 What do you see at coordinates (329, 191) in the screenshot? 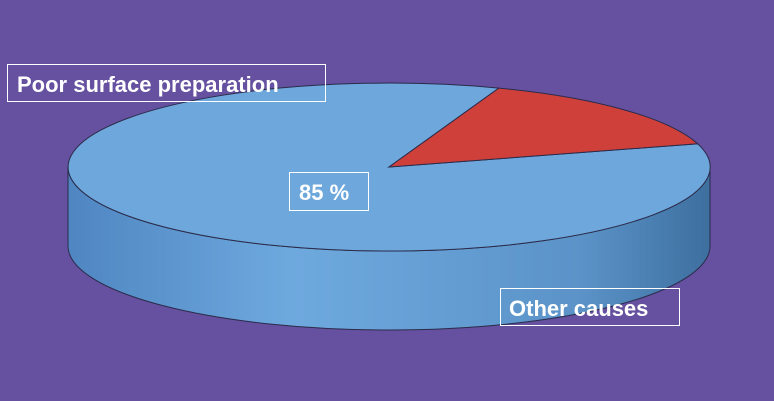
I see `slice-value-label-poor-surface-preparation: 85 %` at bounding box center [329, 191].